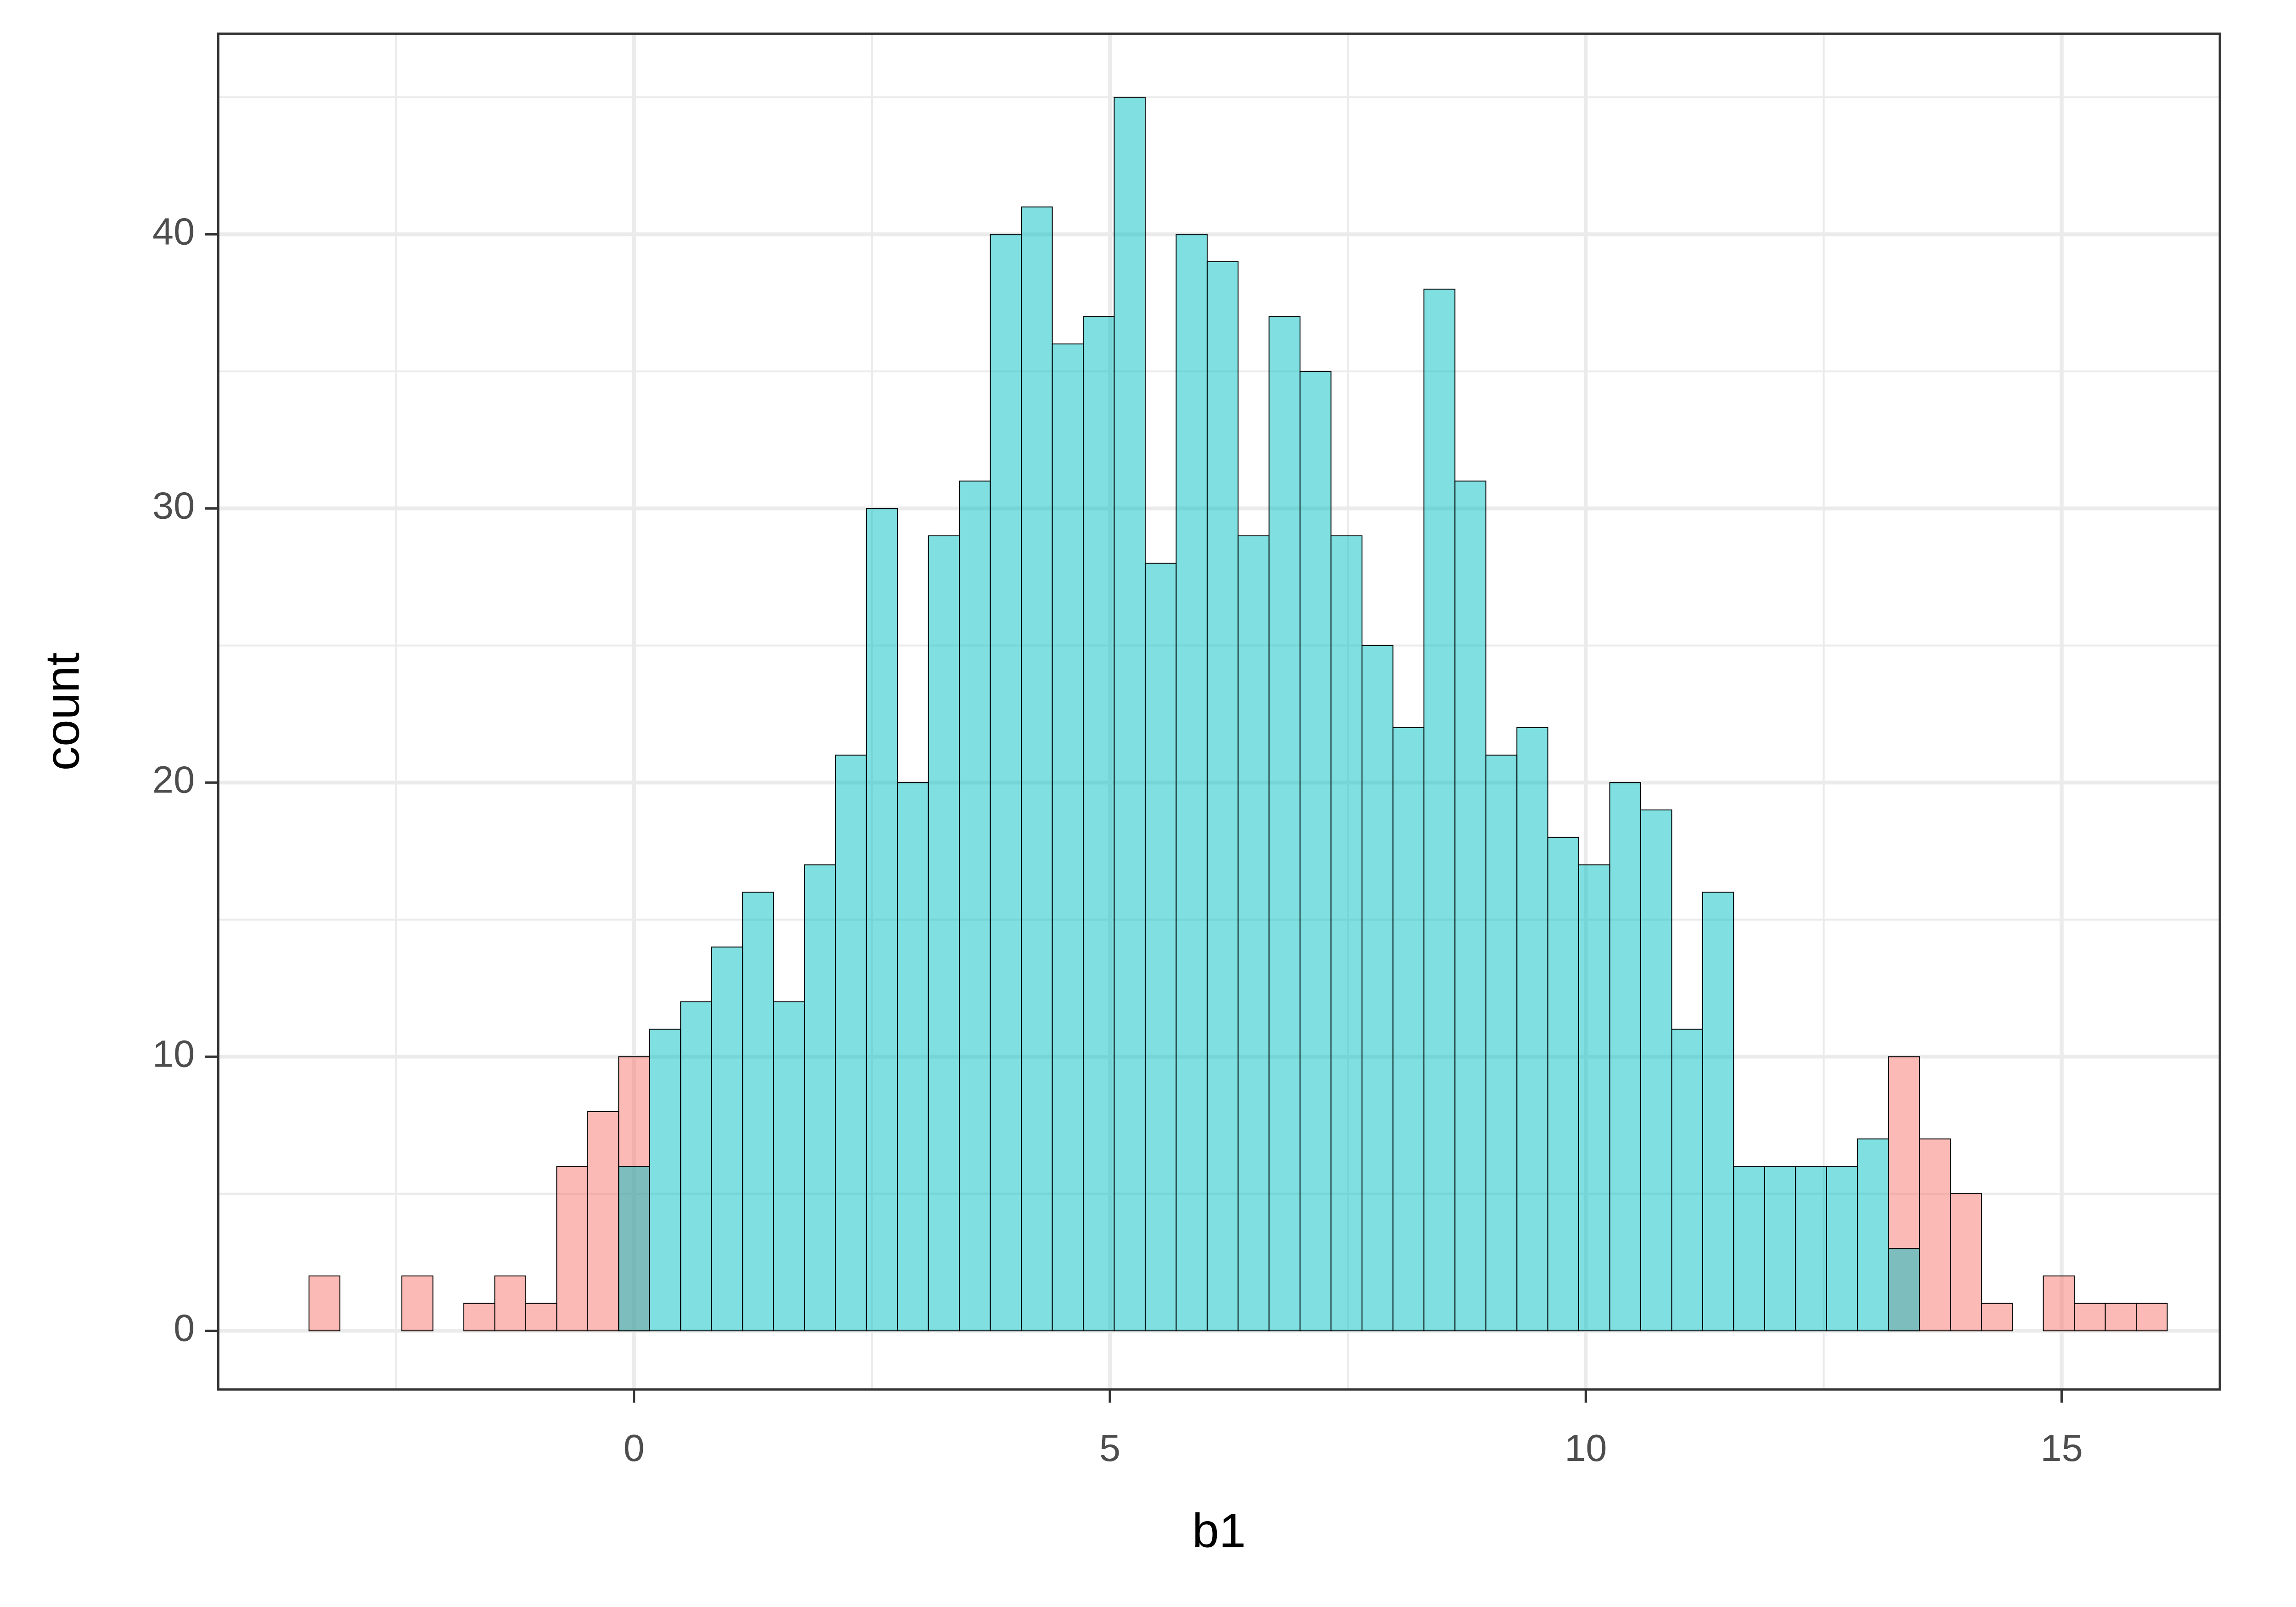 The height and width of the screenshot is (1607, 2296). Describe the element at coordinates (1585, 1448) in the screenshot. I see `x-tick-label: 10` at that location.